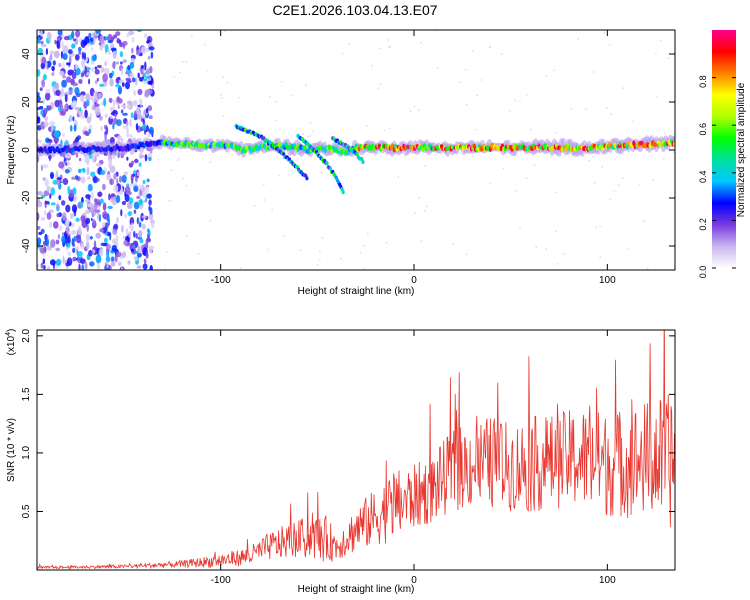 The height and width of the screenshot is (600, 750). Describe the element at coordinates (26, 54) in the screenshot. I see `y-tick-label: 40` at that location.